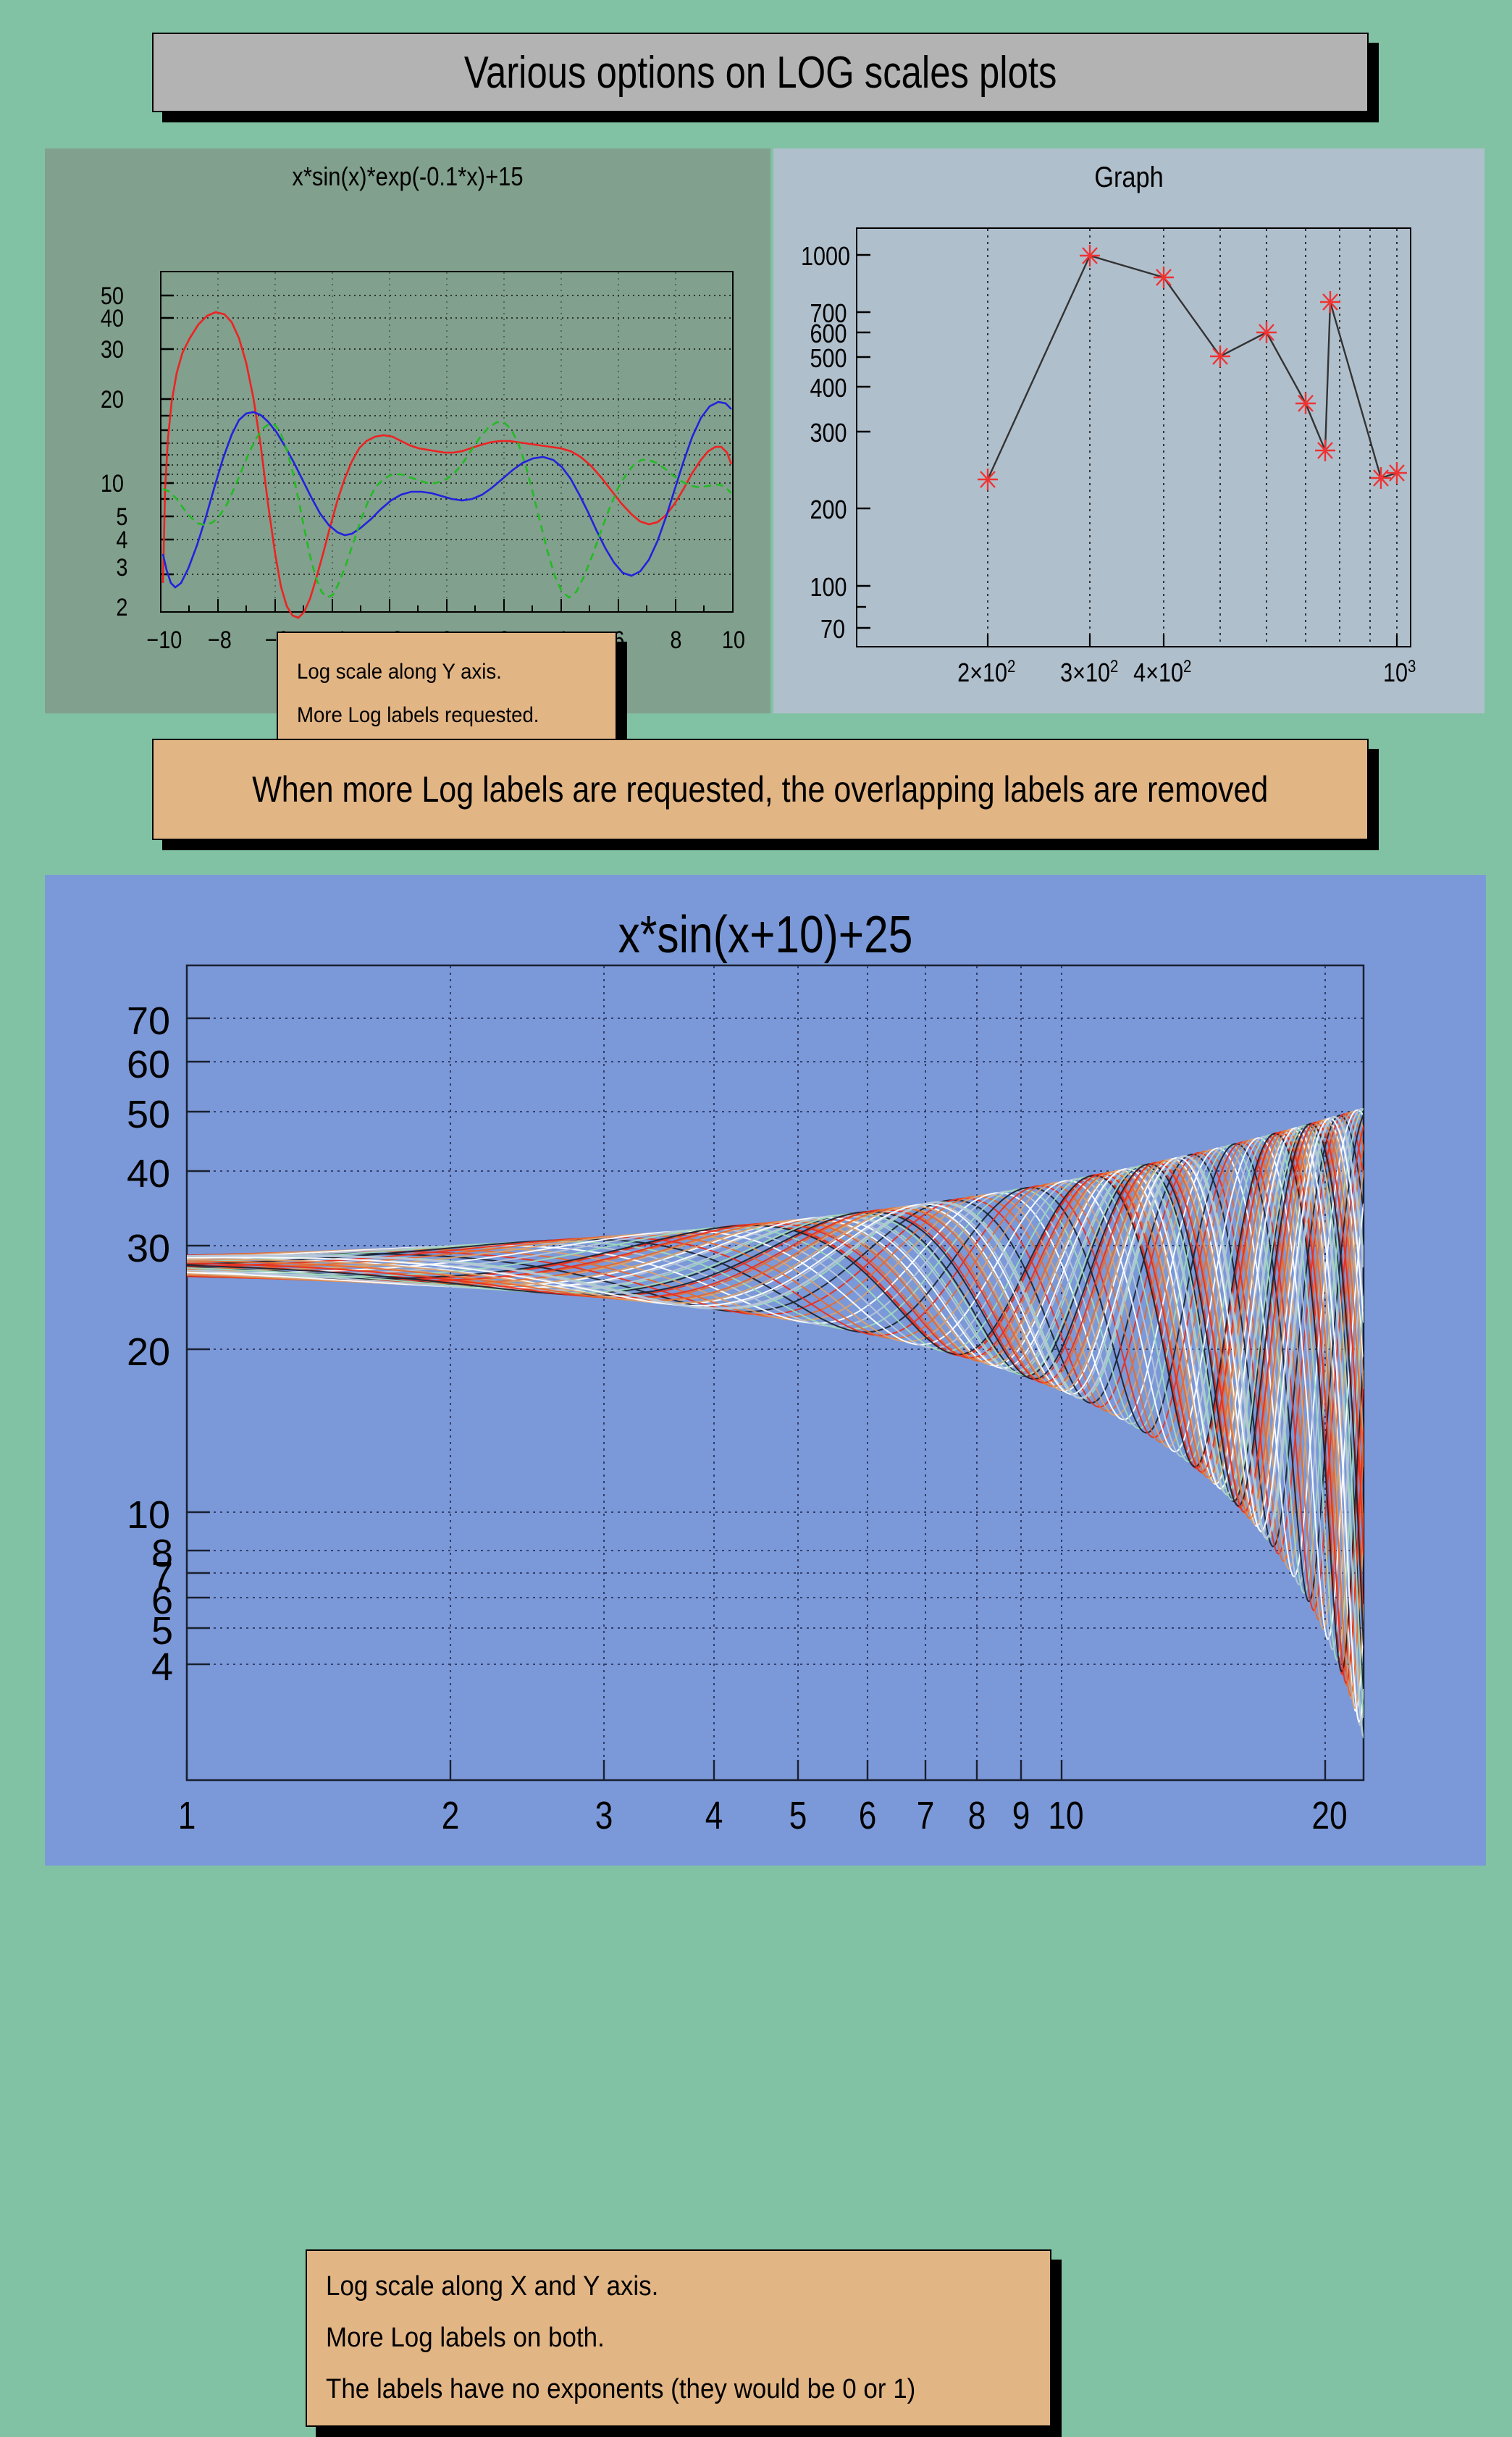 Image resolution: width=1512 pixels, height=2437 pixels. What do you see at coordinates (112, 400) in the screenshot?
I see `top-left-ylabel-20: 20` at bounding box center [112, 400].